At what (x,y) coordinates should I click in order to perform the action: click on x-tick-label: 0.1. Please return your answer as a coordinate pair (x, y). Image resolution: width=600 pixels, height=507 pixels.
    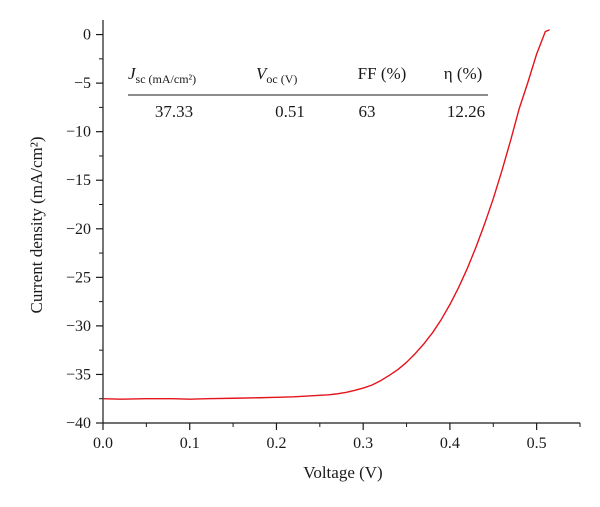
    Looking at the image, I should click on (190, 443).